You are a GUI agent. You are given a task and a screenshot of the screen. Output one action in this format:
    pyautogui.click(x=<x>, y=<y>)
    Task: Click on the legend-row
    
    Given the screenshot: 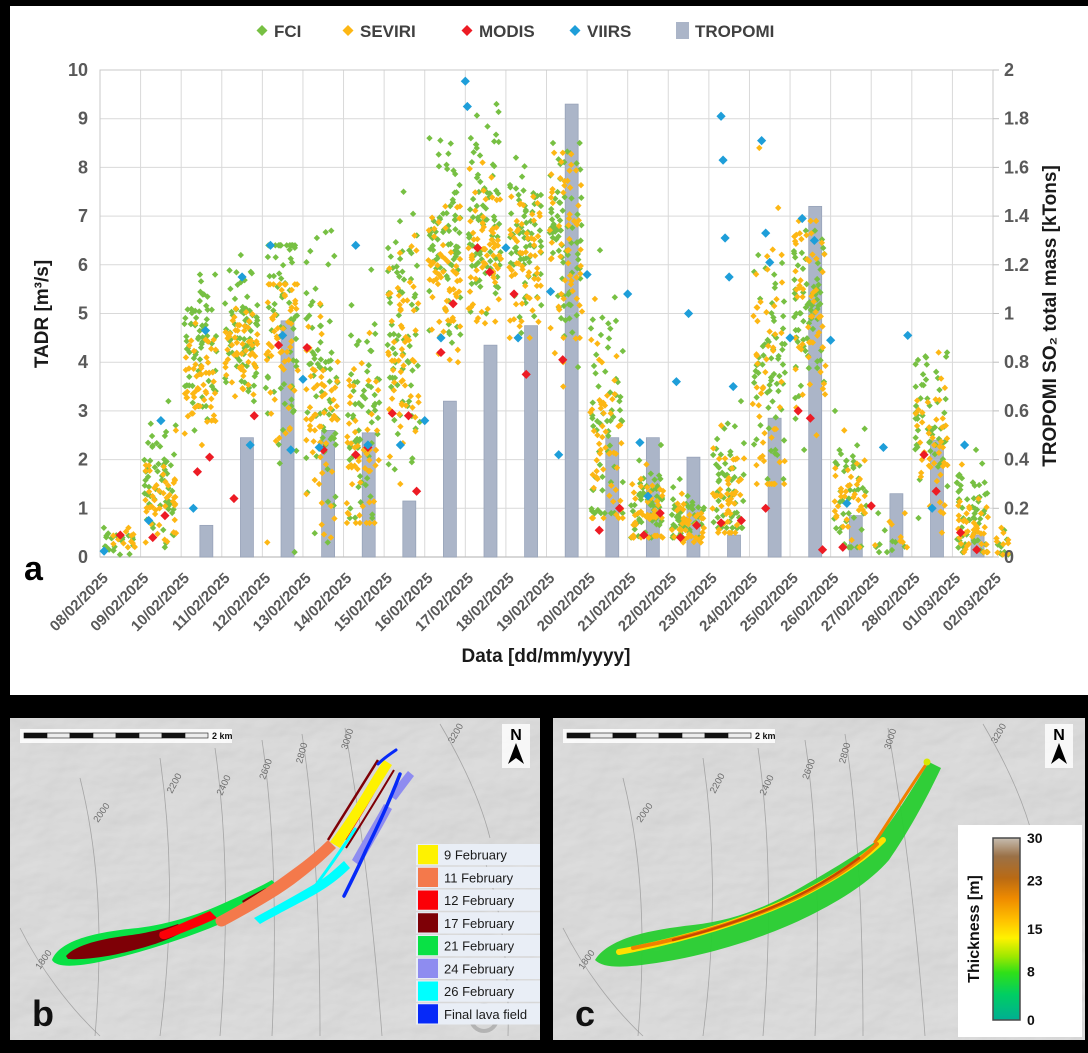 What is the action you would take?
    pyautogui.click(x=478, y=946)
    